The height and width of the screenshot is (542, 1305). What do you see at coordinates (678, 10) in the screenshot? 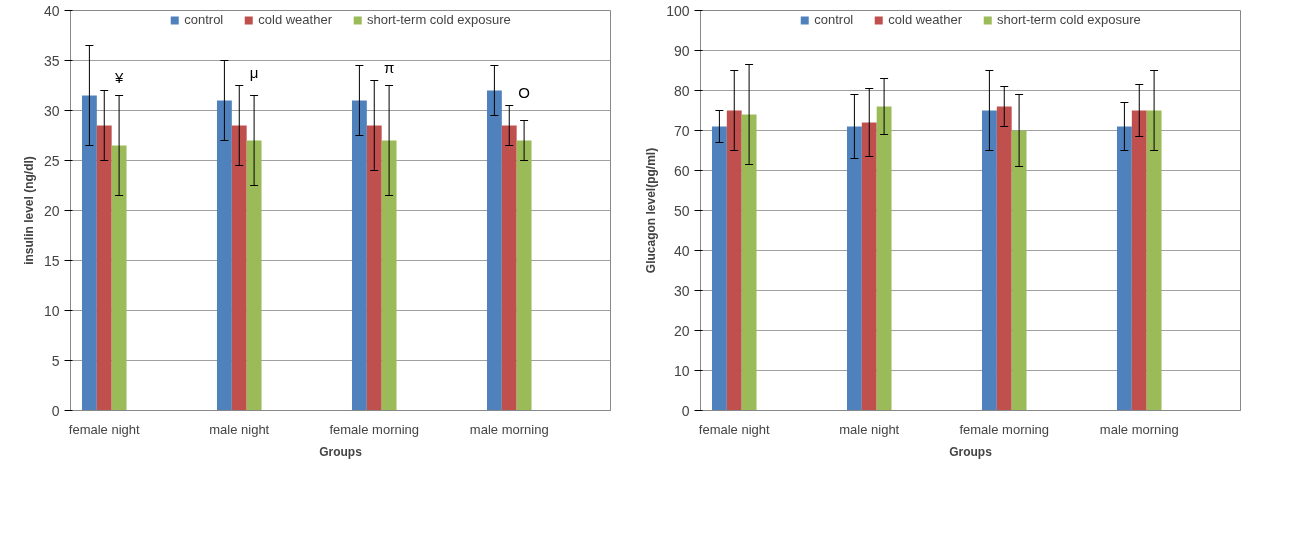
I see `y-tick-label: 100` at bounding box center [678, 10].